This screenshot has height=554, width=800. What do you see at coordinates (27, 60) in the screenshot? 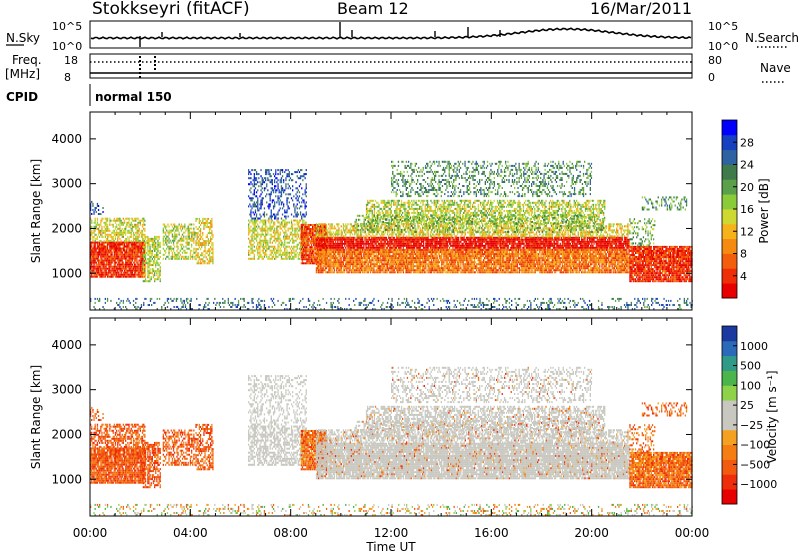
I see `freq-label-1: Freq.` at bounding box center [27, 60].